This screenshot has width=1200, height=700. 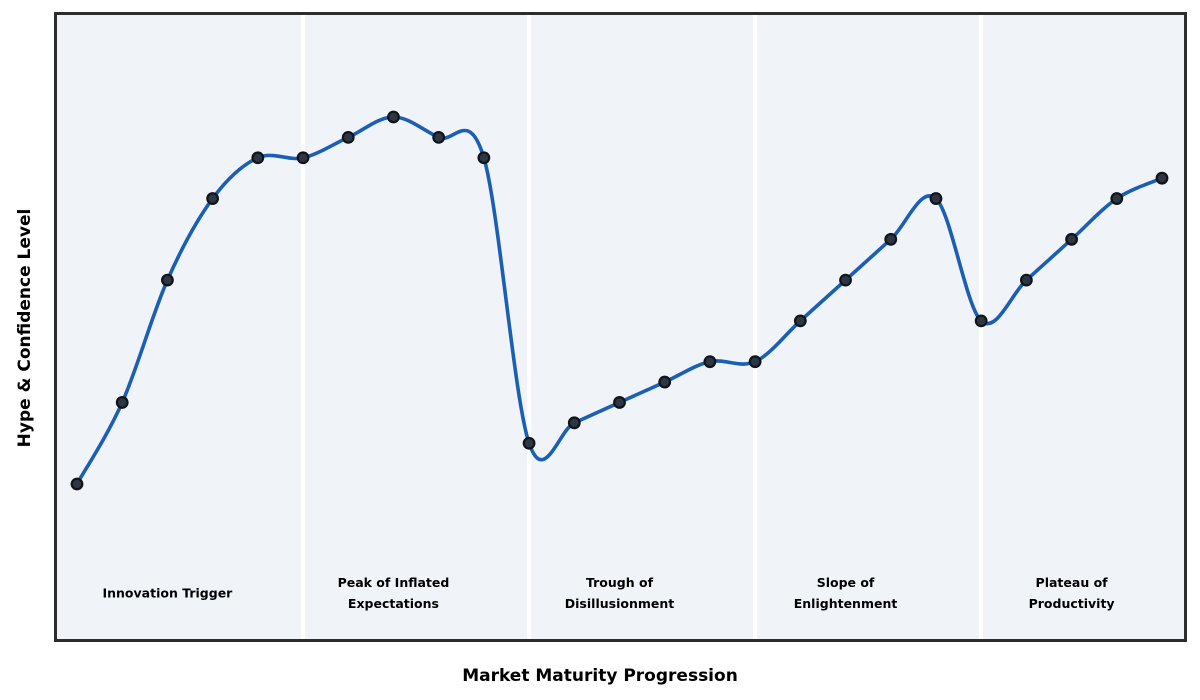 What do you see at coordinates (393, 593) in the screenshot?
I see `phase-label-peak-of-inflated-expectations: Peak of Inflated Expectations` at bounding box center [393, 593].